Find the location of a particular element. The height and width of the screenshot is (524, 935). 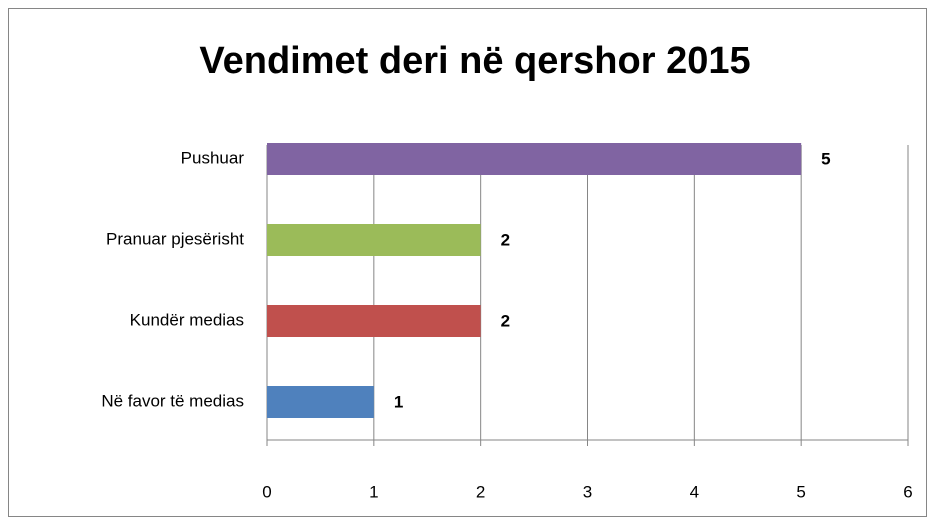

x-tick-label: 4 is located at coordinates (694, 491).